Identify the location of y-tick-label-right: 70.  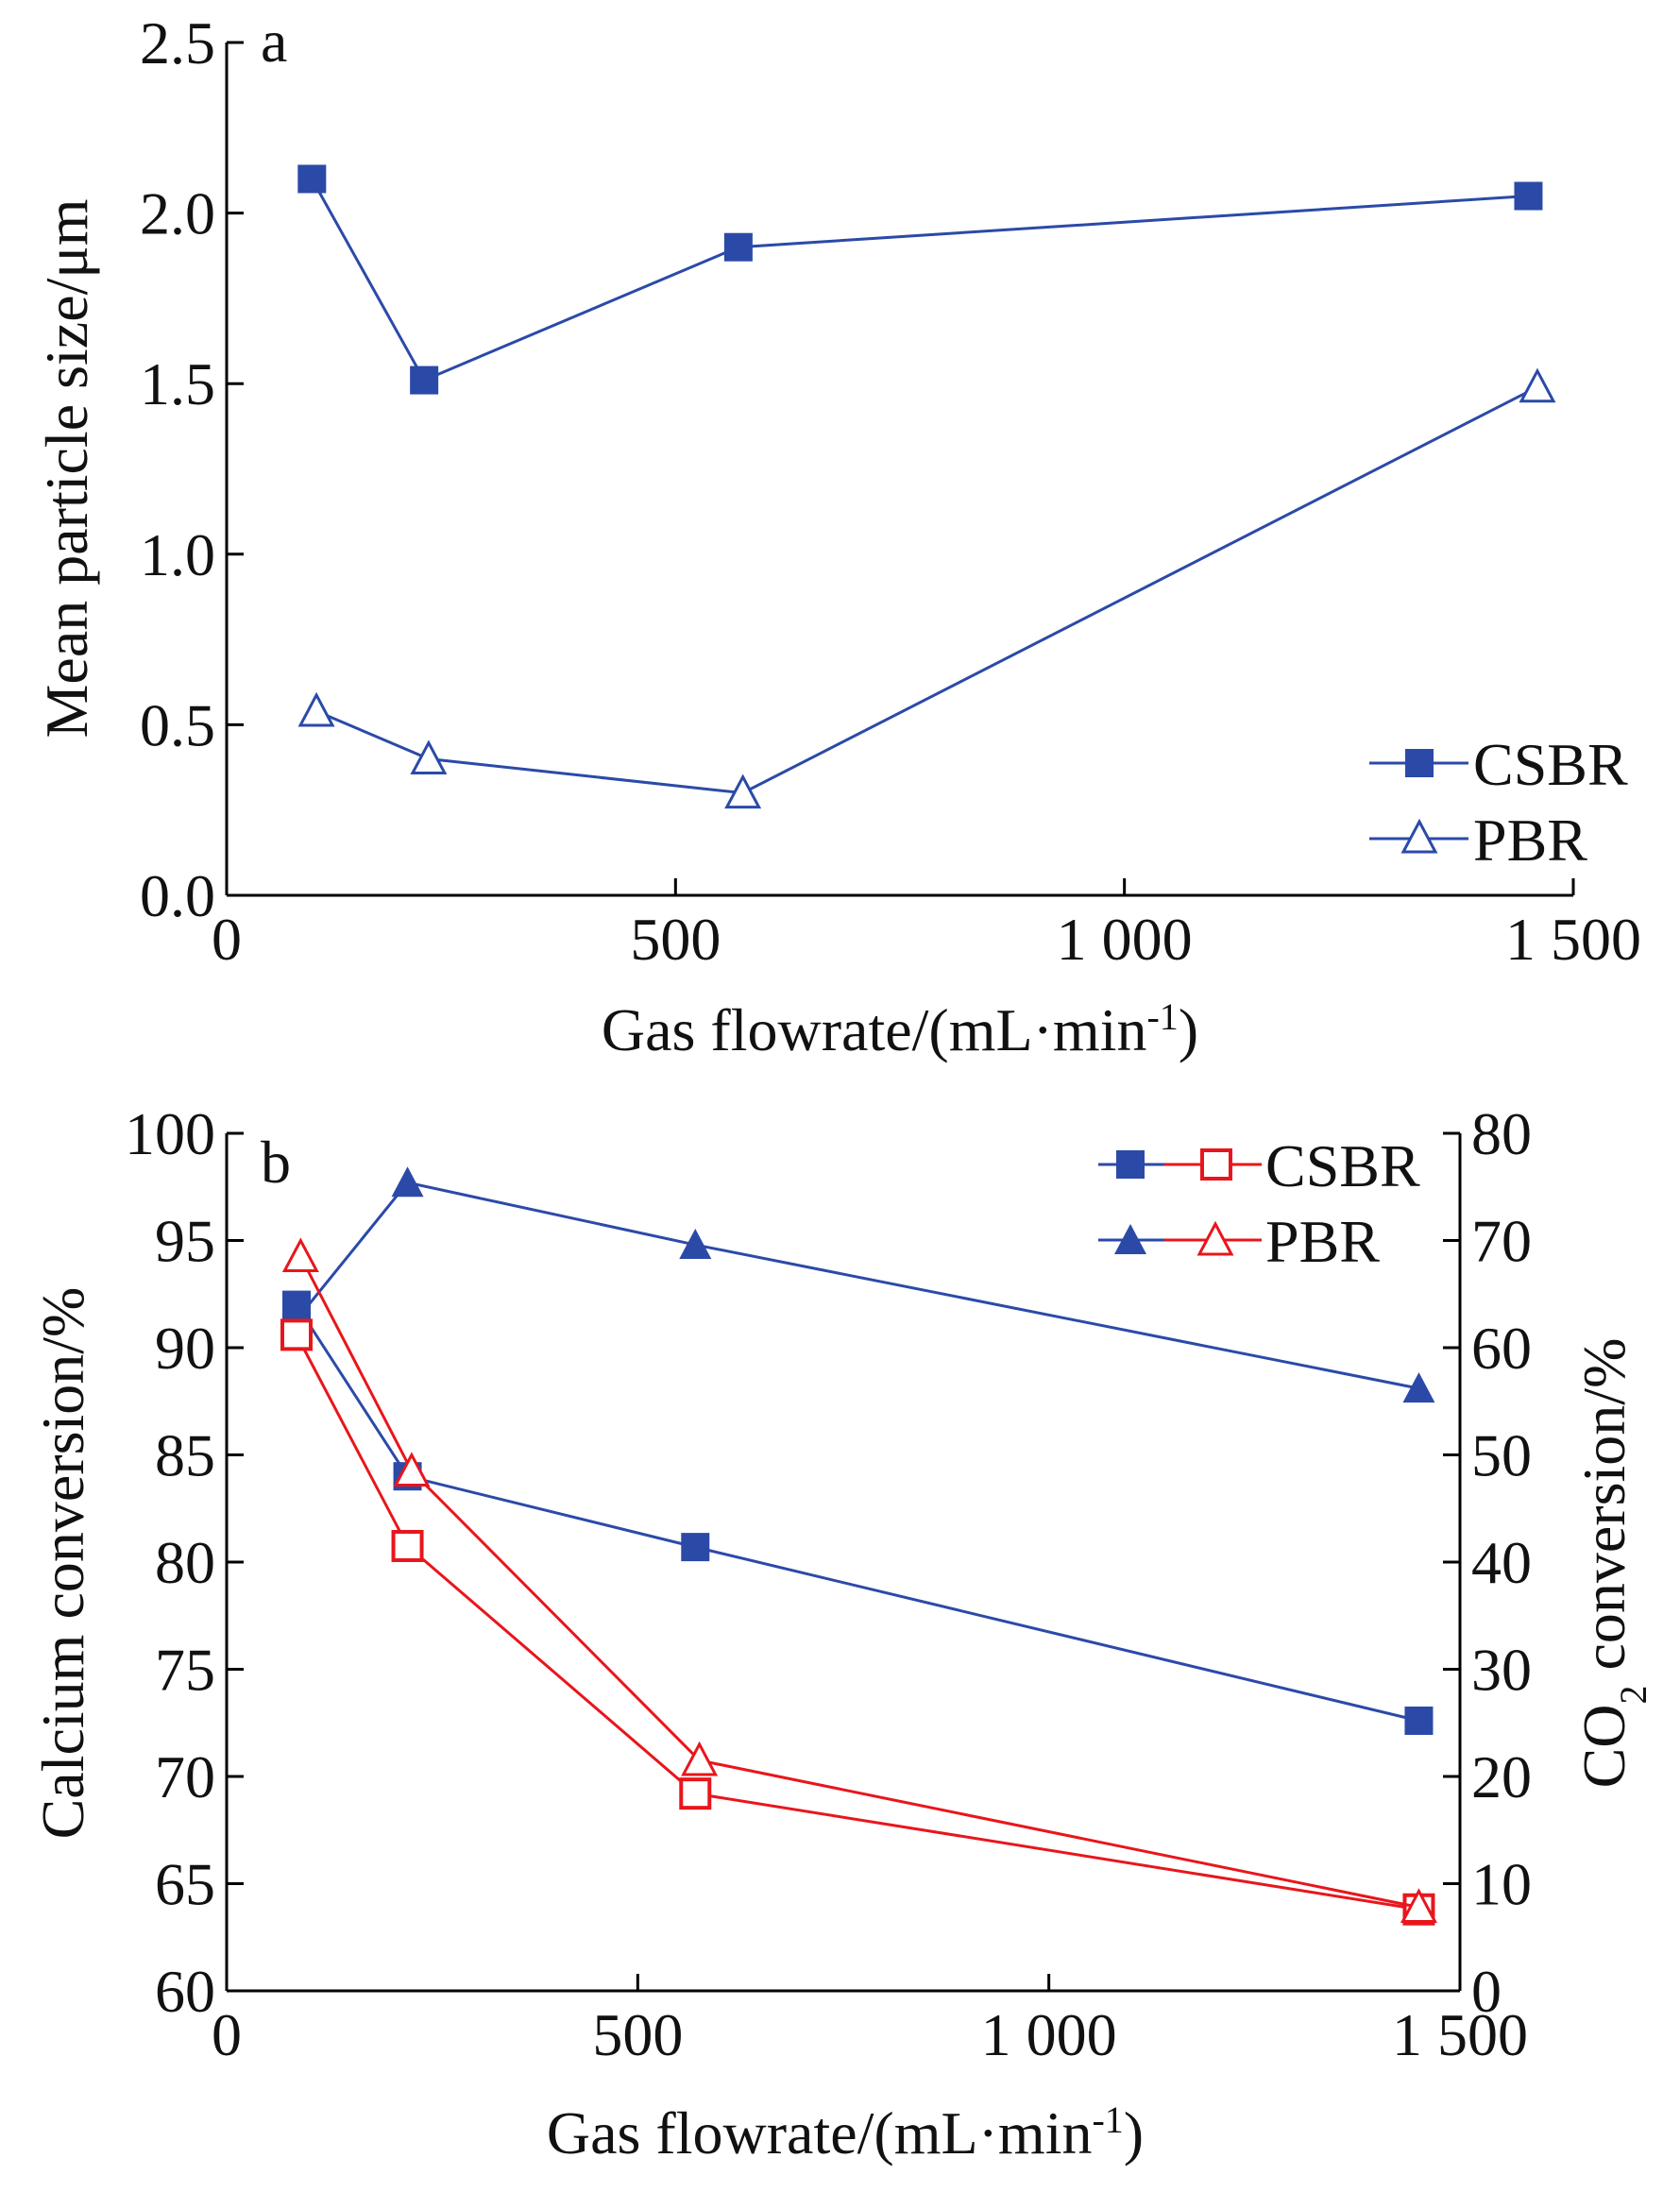
(1501, 1241).